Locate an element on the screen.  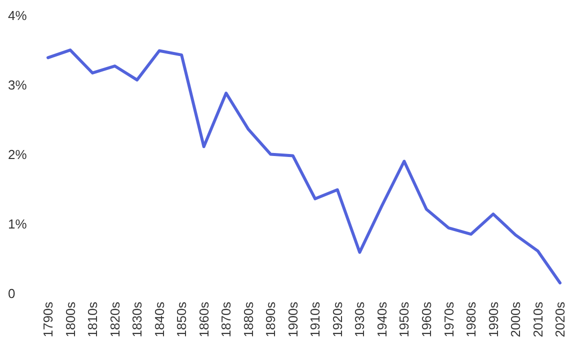
y-tick-label: 4% is located at coordinates (18, 16).